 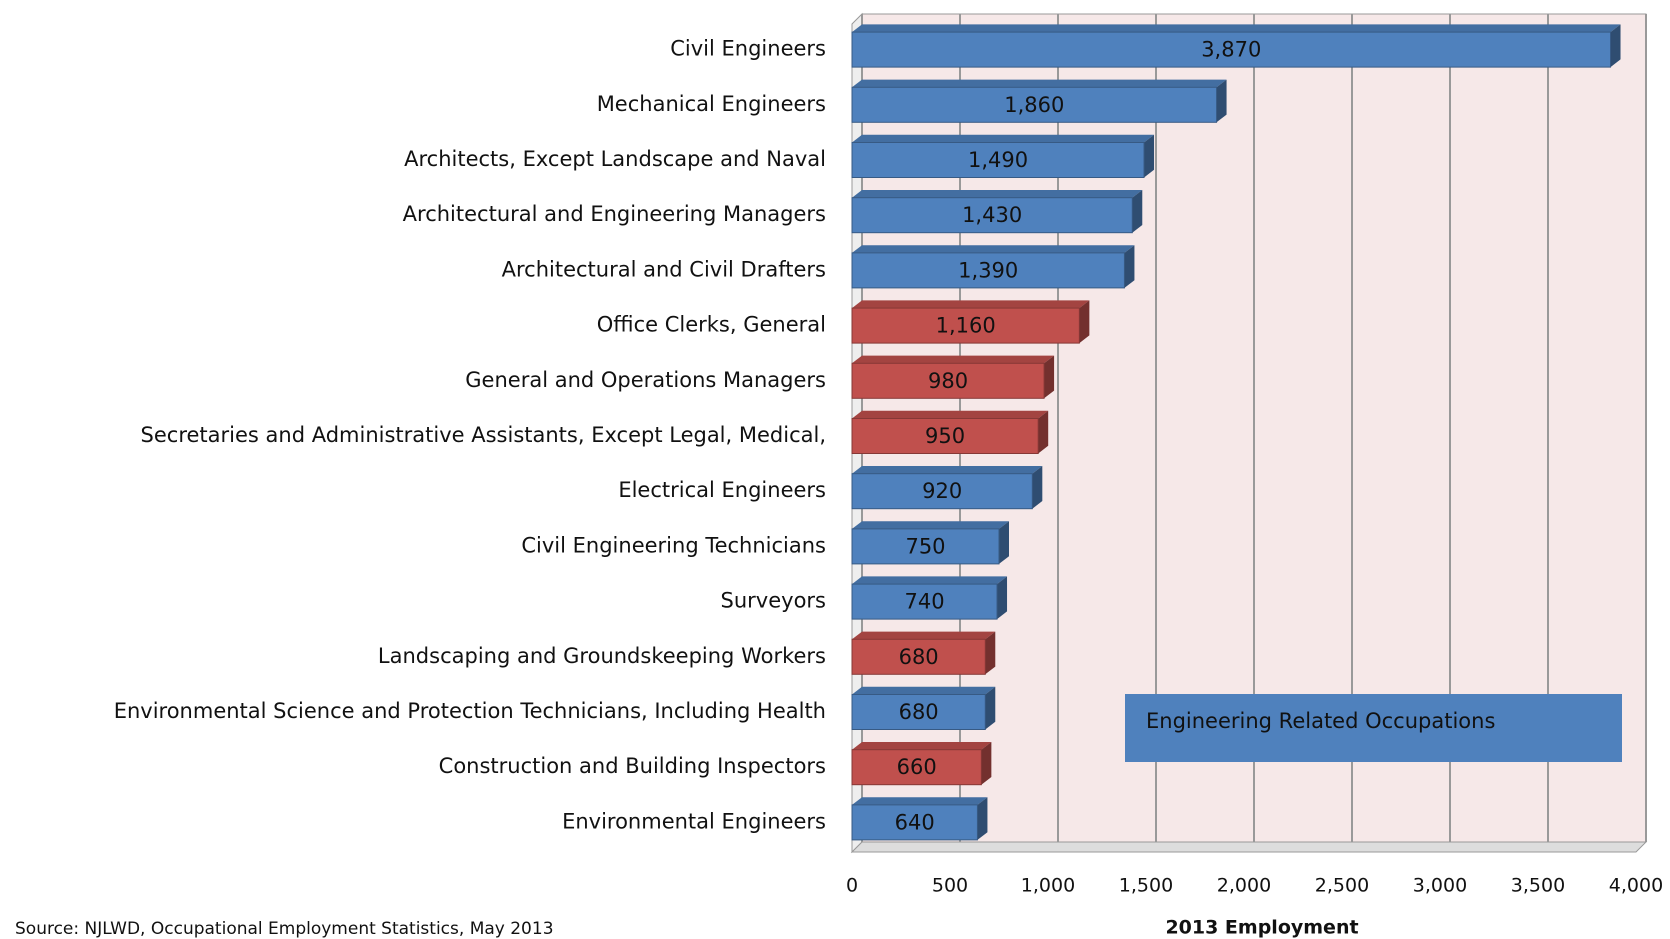 What do you see at coordinates (1261, 928) in the screenshot?
I see `x-axis-label: 2013 Employment` at bounding box center [1261, 928].